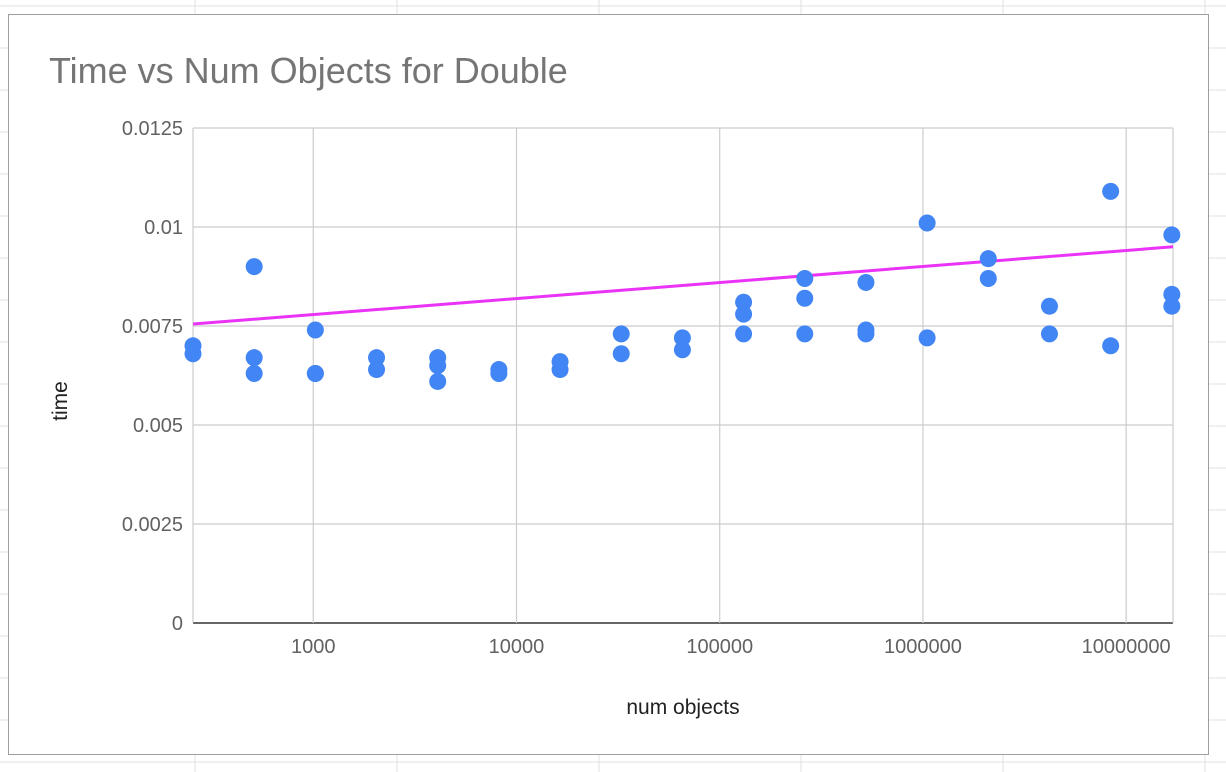  What do you see at coordinates (60, 401) in the screenshot?
I see `y-axis-title: time` at bounding box center [60, 401].